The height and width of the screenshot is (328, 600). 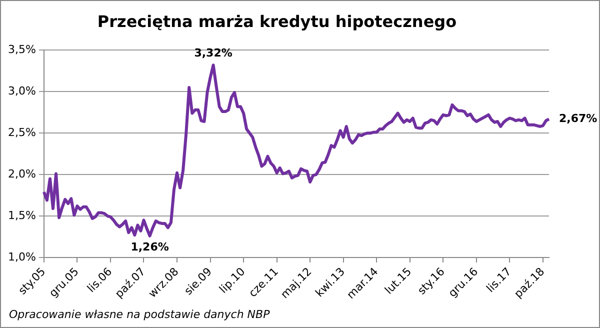 What do you see at coordinates (22, 173) in the screenshot?
I see `y-tick-label: 2,0%` at bounding box center [22, 173].